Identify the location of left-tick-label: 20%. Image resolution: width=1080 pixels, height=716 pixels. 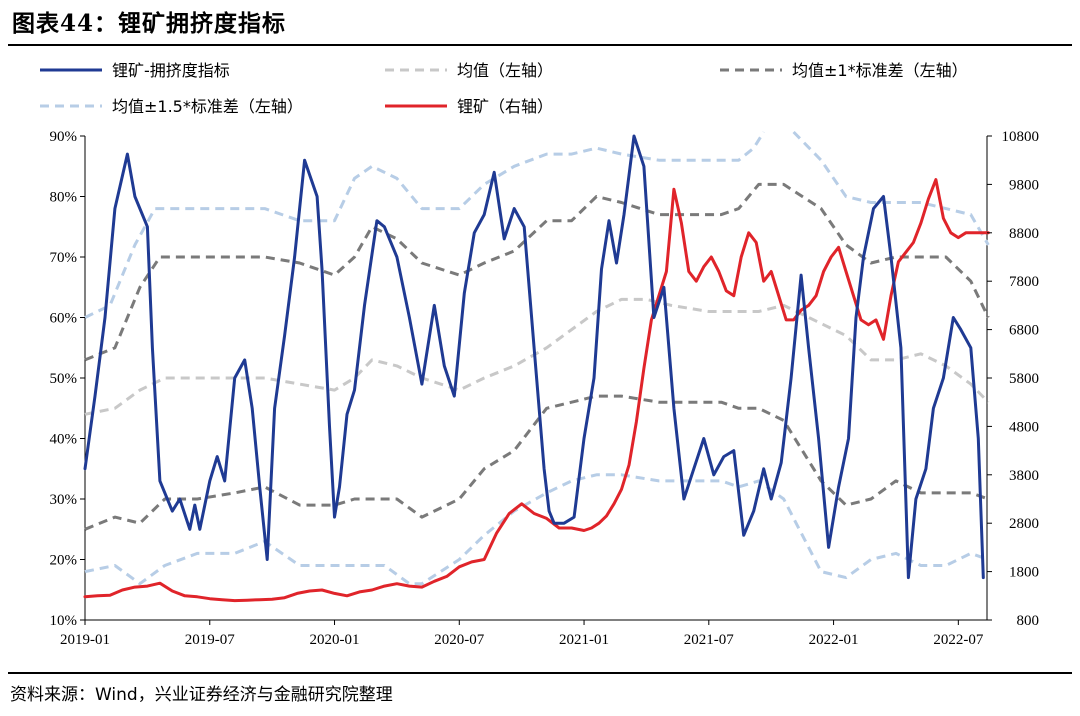
(64, 561).